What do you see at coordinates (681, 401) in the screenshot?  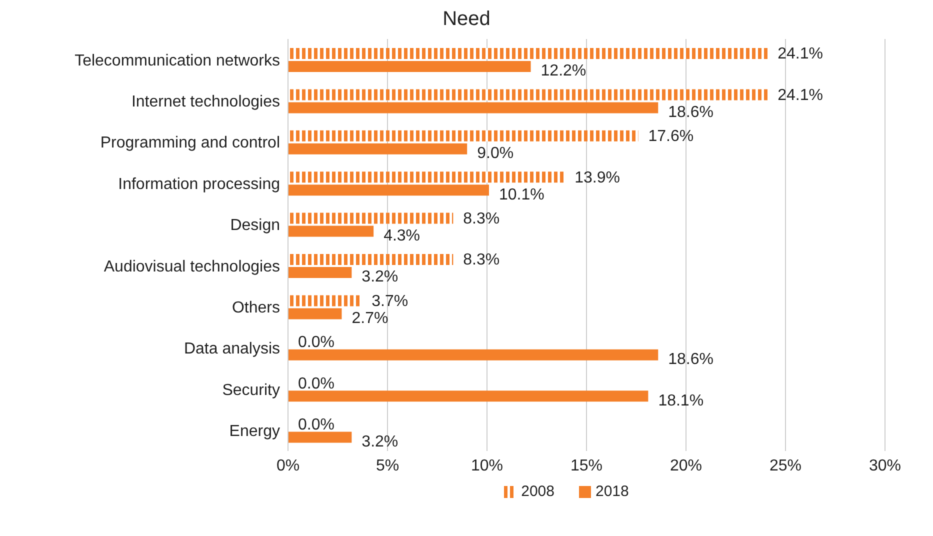 I see `data-label: 18.1%` at bounding box center [681, 401].